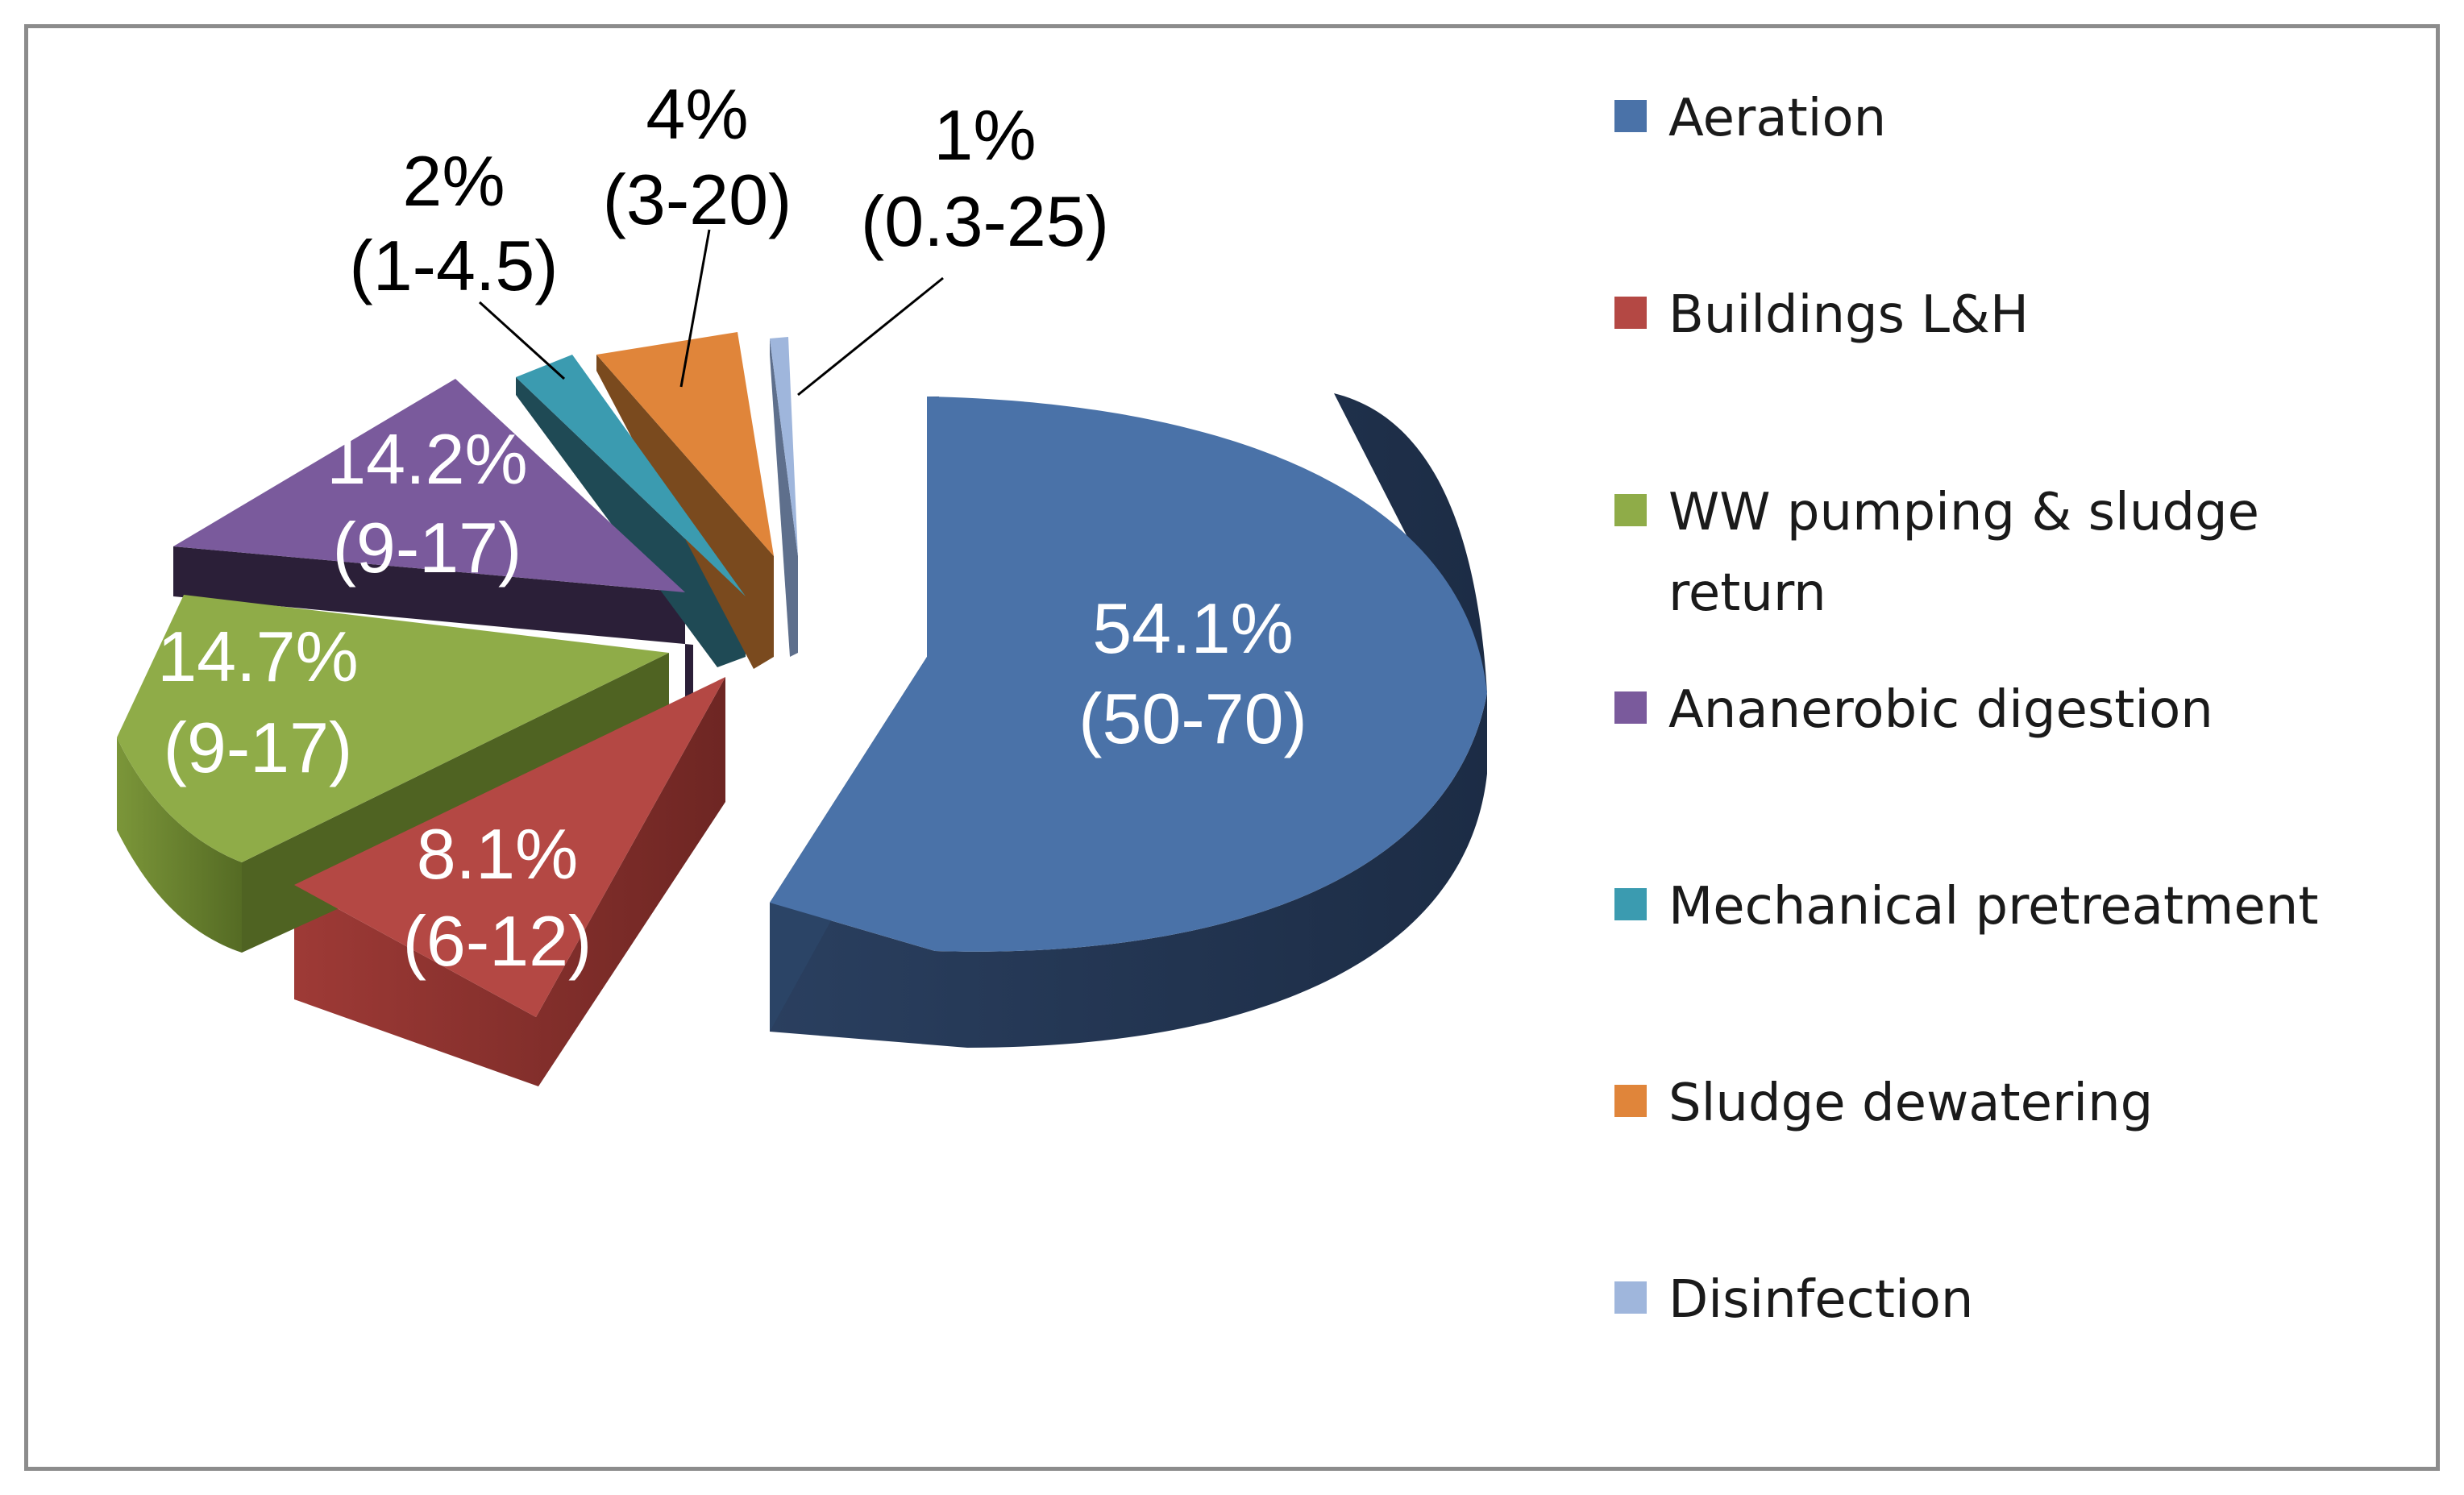 The image size is (2464, 1495). I want to click on legend-label-anaerobic: Ananerobic digestion, so click(1940, 710).